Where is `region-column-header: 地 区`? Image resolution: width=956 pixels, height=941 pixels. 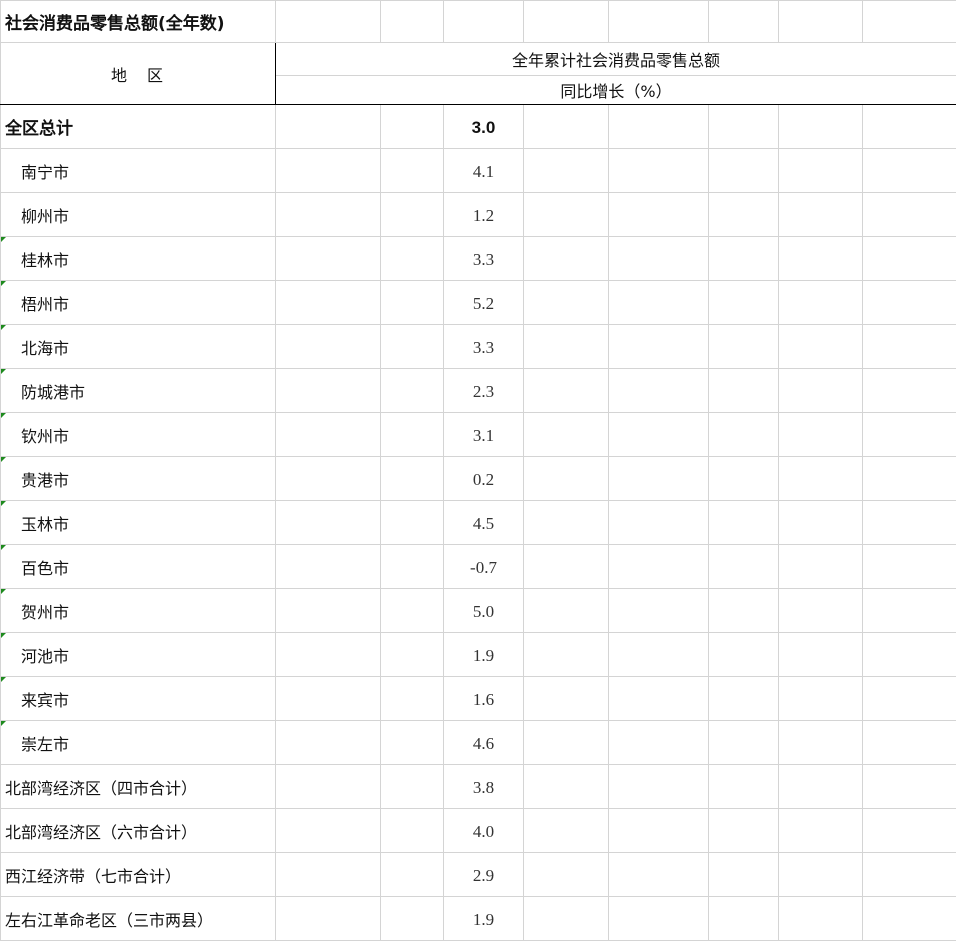 region-column-header: 地 区 is located at coordinates (138, 74).